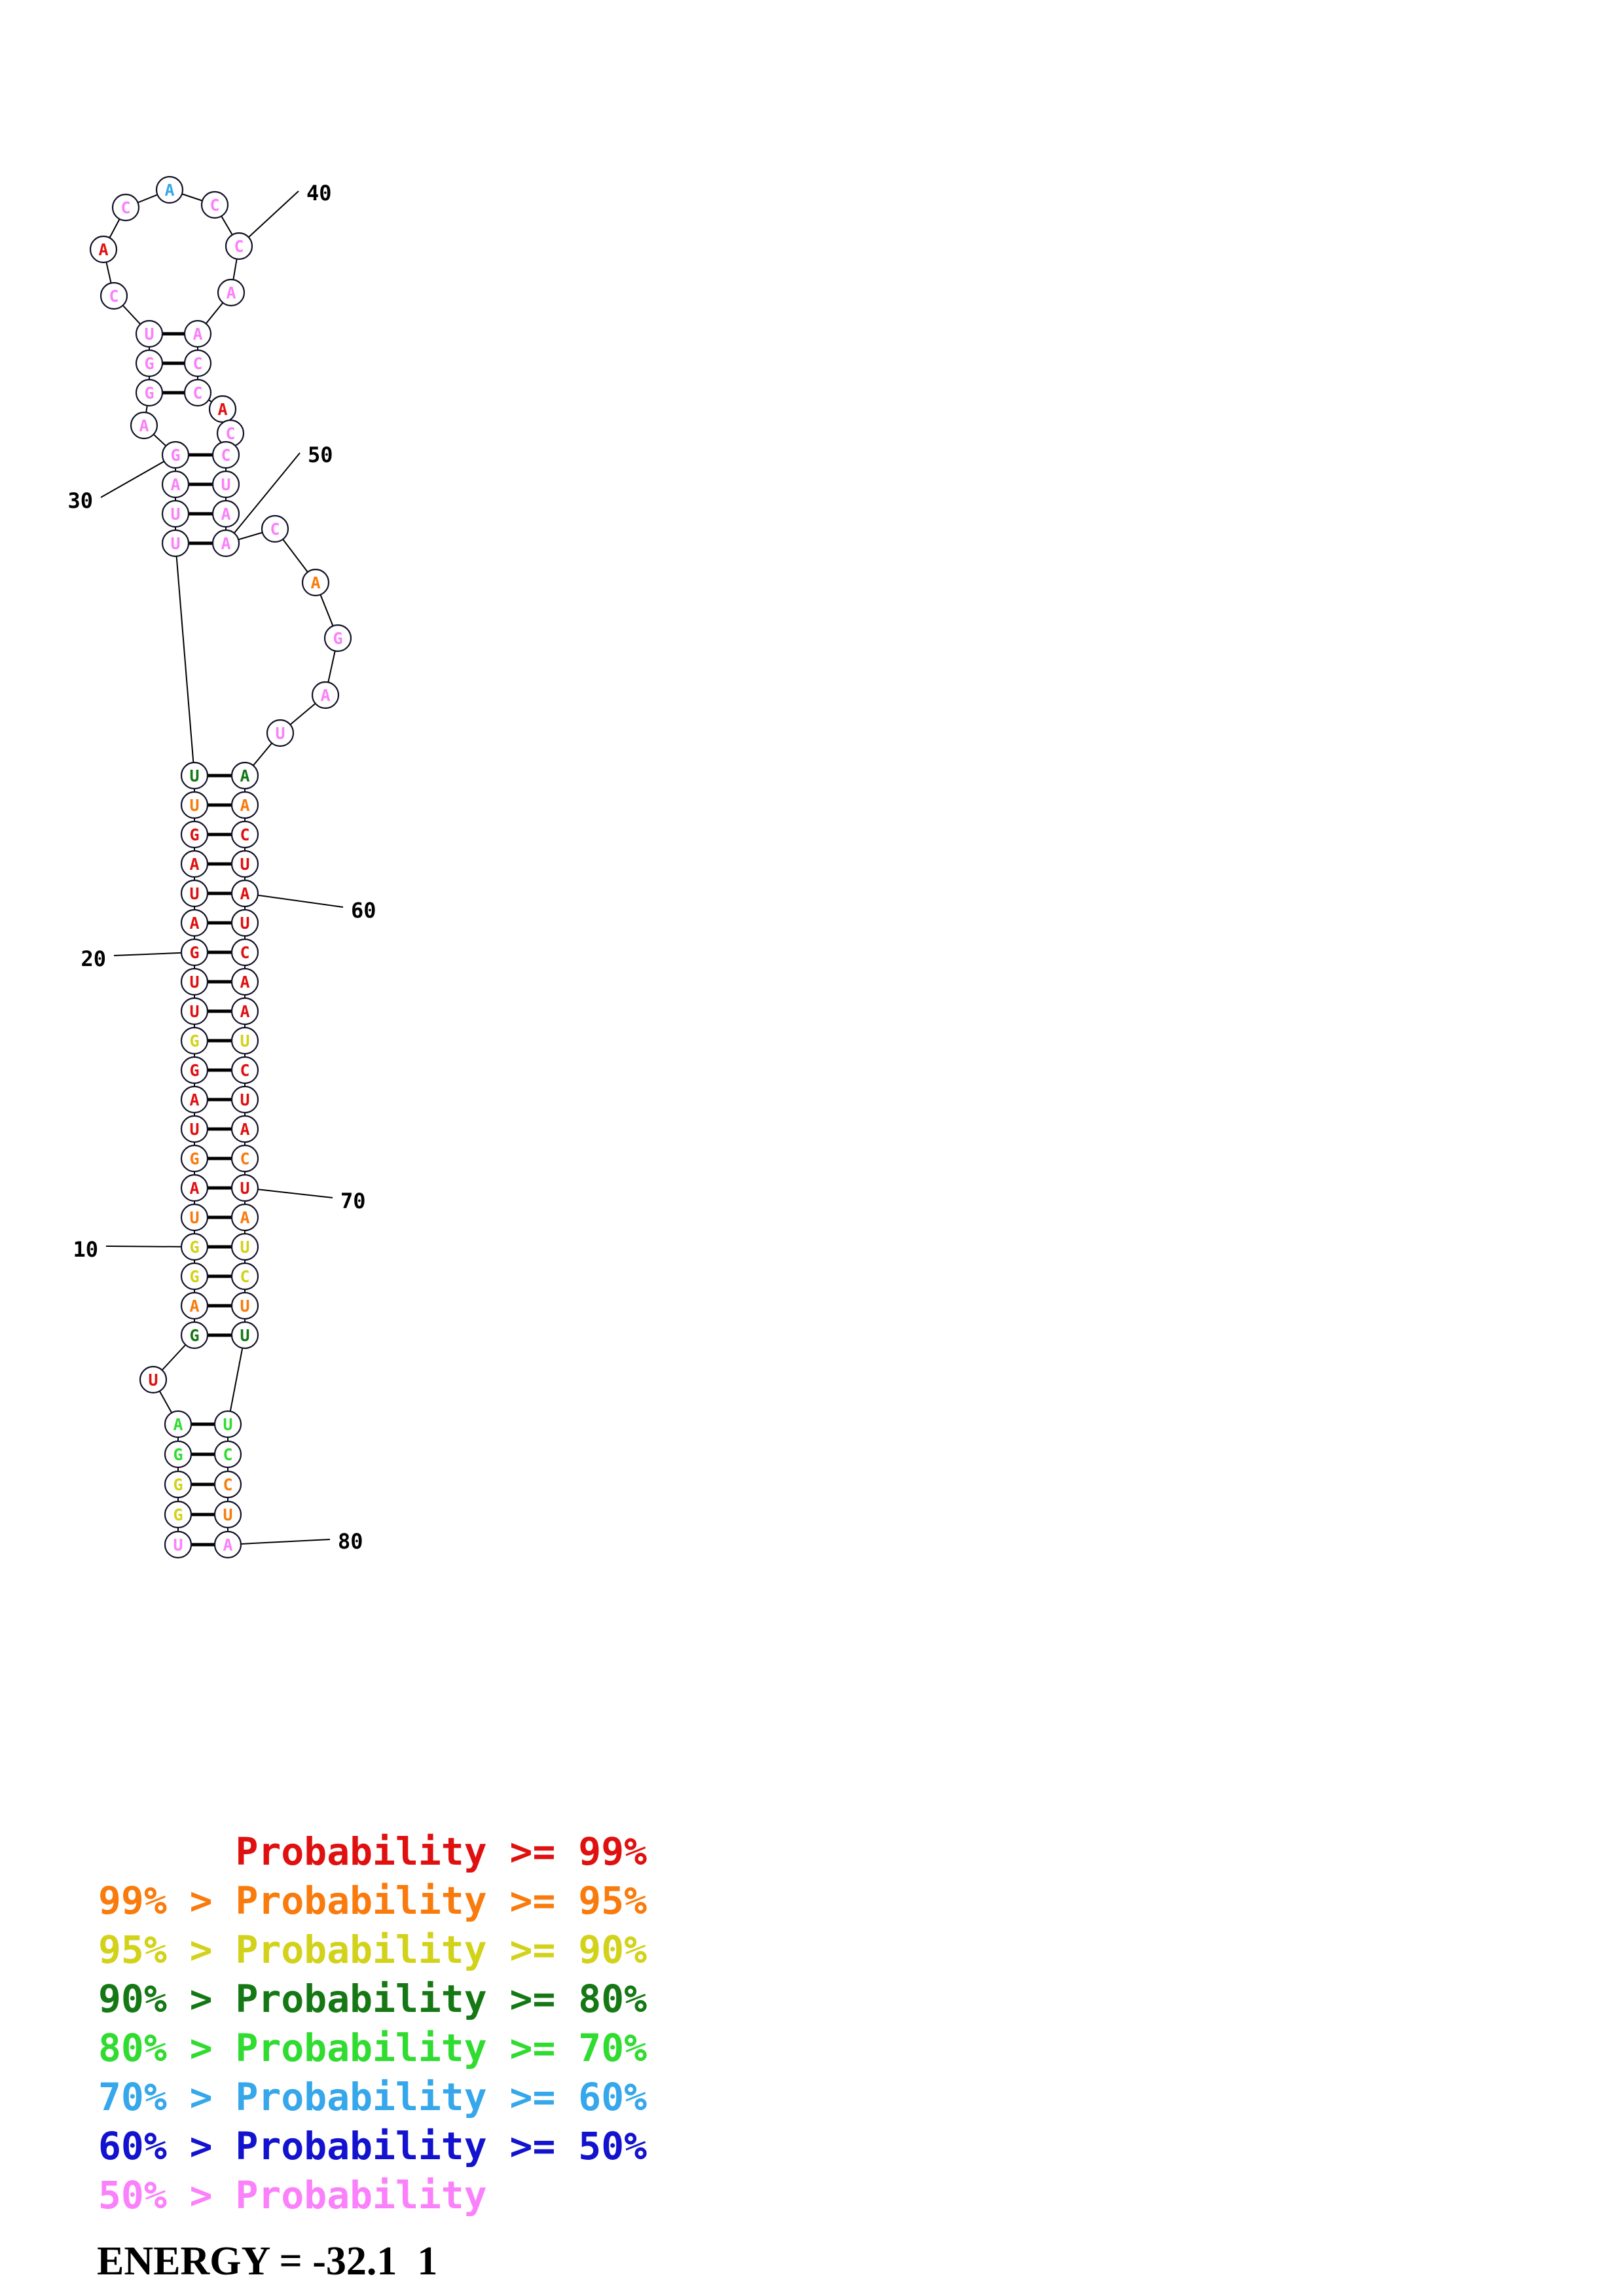 The height and width of the screenshot is (2296, 1623). Describe the element at coordinates (372, 1950) in the screenshot. I see `legend-line: 95% > Probability >= 90%` at that location.